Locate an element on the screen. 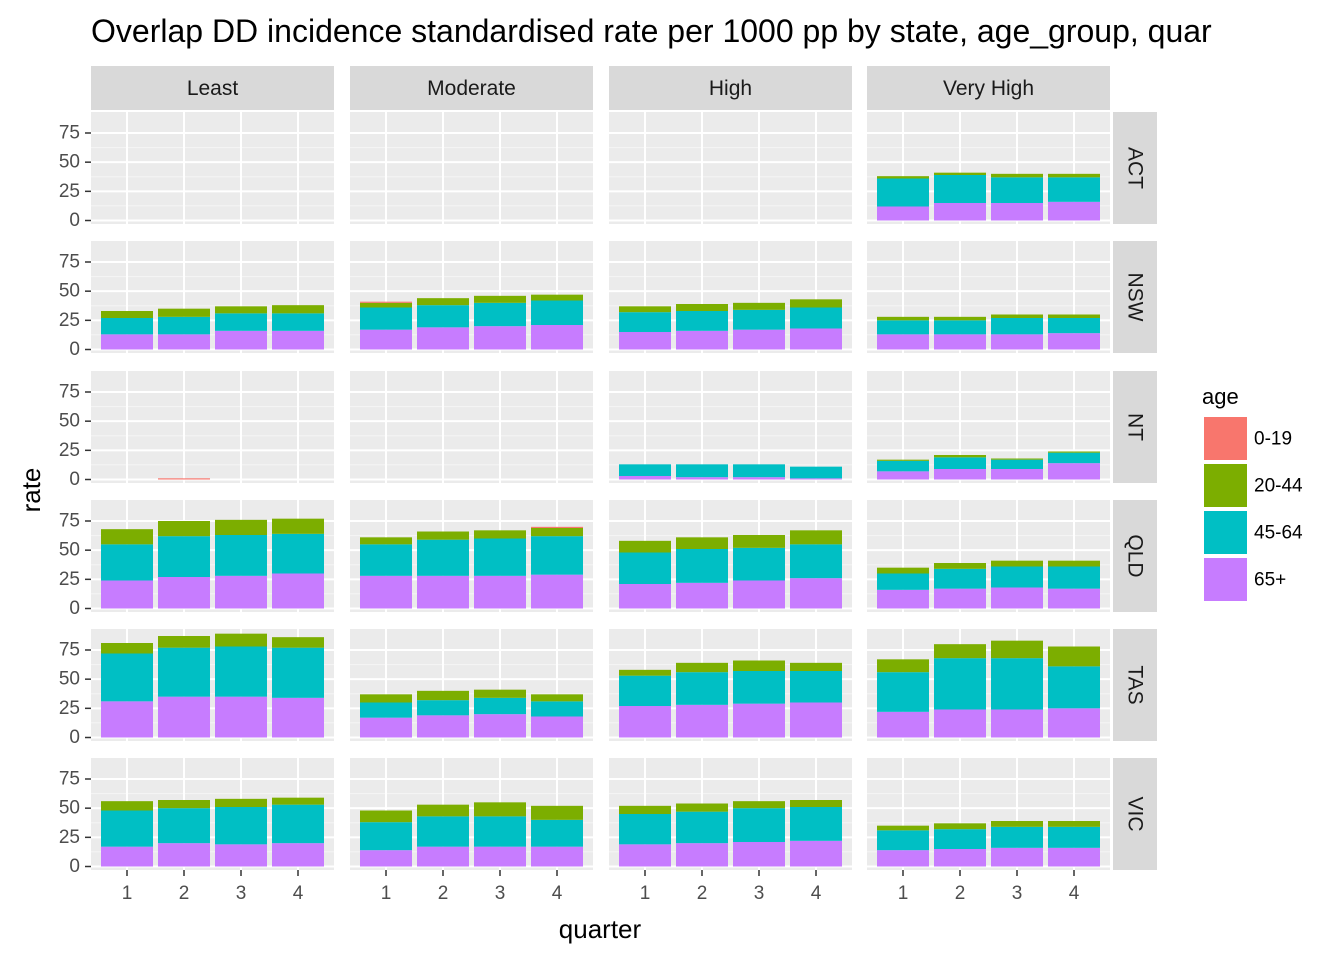  facet-label-high: High is located at coordinates (730, 88).